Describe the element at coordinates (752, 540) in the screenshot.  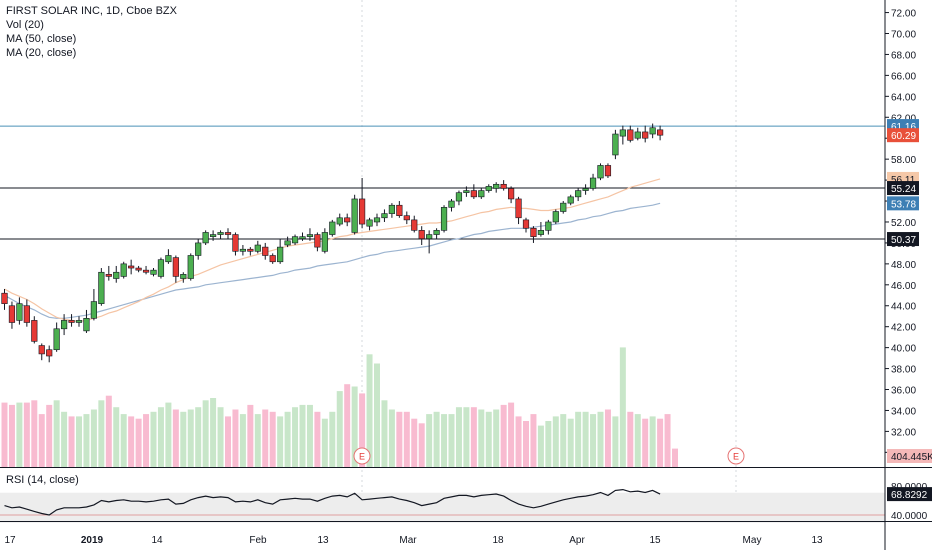
I see `time-axis-label: May` at that location.